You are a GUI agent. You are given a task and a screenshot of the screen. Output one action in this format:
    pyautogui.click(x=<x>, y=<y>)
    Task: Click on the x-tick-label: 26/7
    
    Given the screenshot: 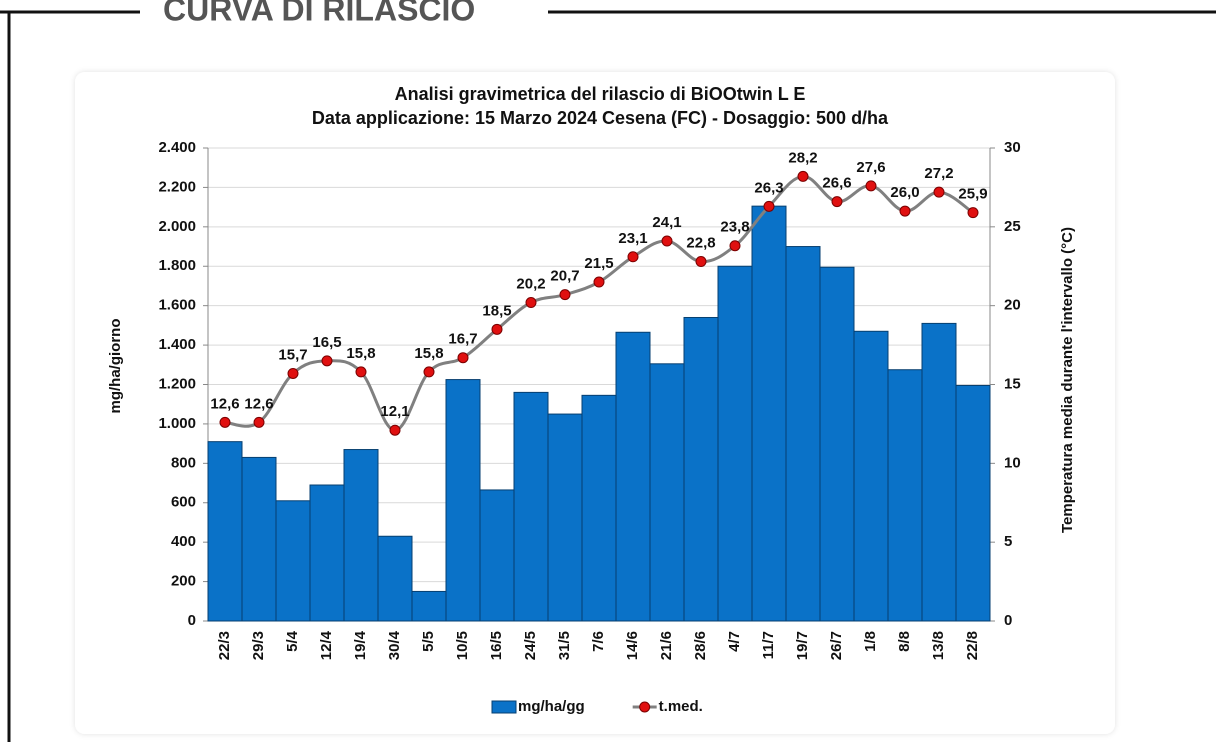 What is the action you would take?
    pyautogui.click(x=836, y=645)
    